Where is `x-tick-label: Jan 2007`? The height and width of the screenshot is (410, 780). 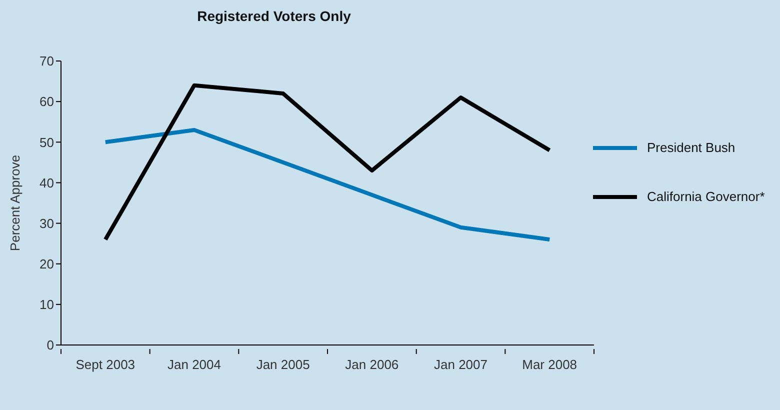 x-tick-label: Jan 2007 is located at coordinates (461, 364).